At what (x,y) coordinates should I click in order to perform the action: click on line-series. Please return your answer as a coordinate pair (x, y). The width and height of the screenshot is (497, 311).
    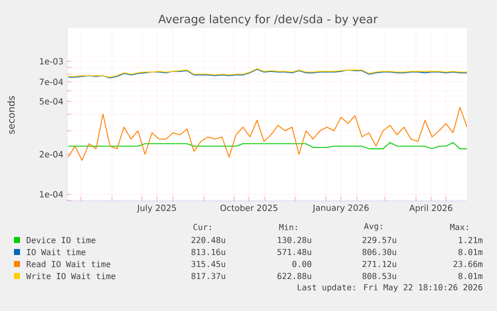
    Looking at the image, I should click on (268, 133).